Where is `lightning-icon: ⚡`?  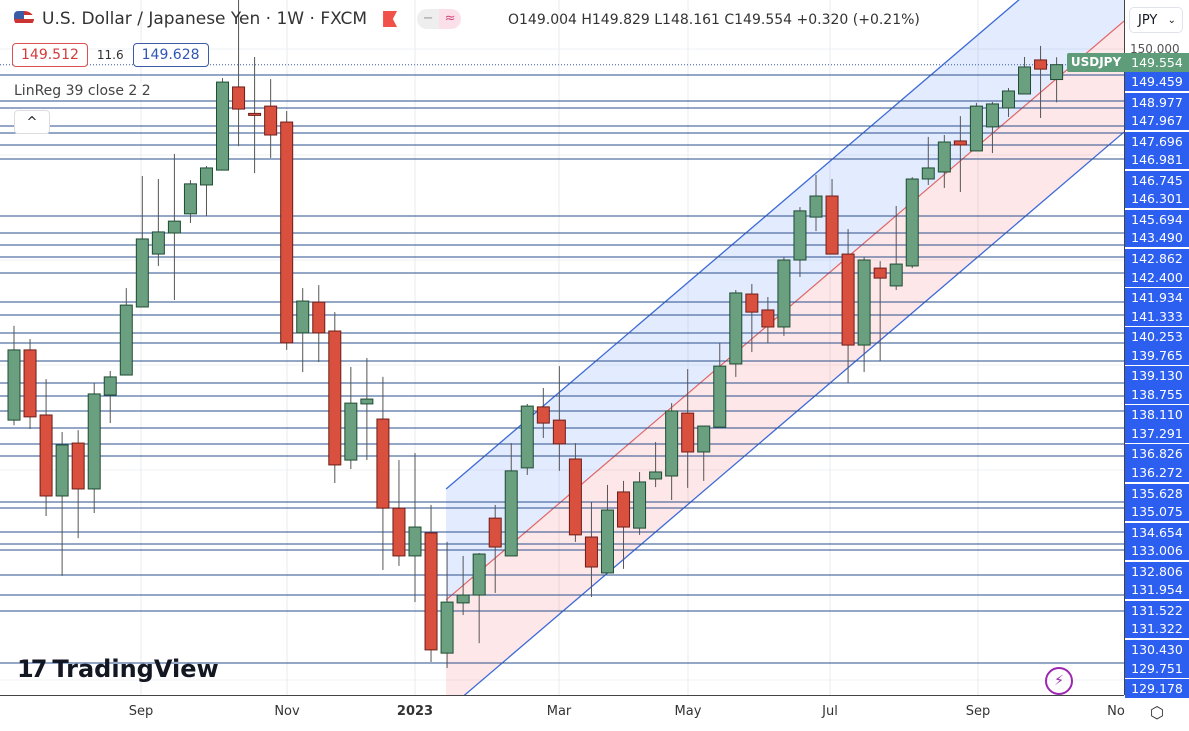 lightning-icon: ⚡ is located at coordinates (1059, 681).